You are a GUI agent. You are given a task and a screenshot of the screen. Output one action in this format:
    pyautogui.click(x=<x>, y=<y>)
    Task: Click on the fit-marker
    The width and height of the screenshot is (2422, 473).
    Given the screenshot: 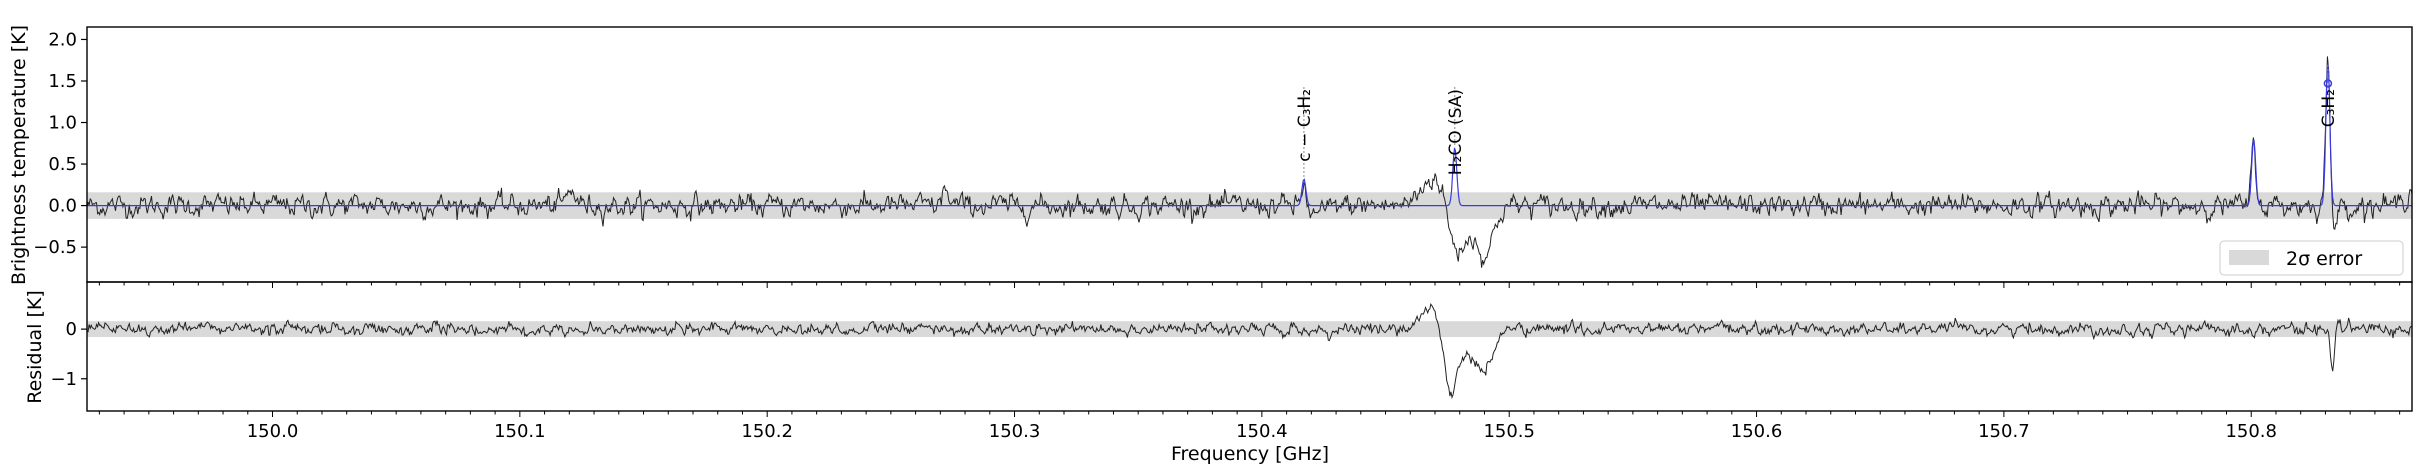 What is the action you would take?
    pyautogui.click(x=2328, y=83)
    